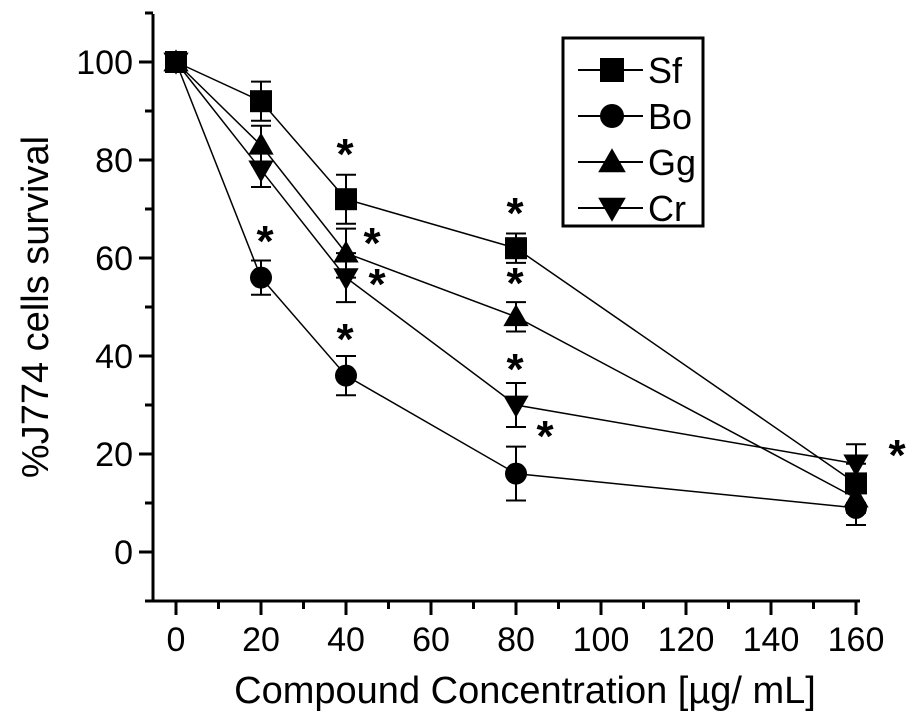 The image size is (912, 718). What do you see at coordinates (114, 161) in the screenshot?
I see `y-tick-label: 80` at bounding box center [114, 161].